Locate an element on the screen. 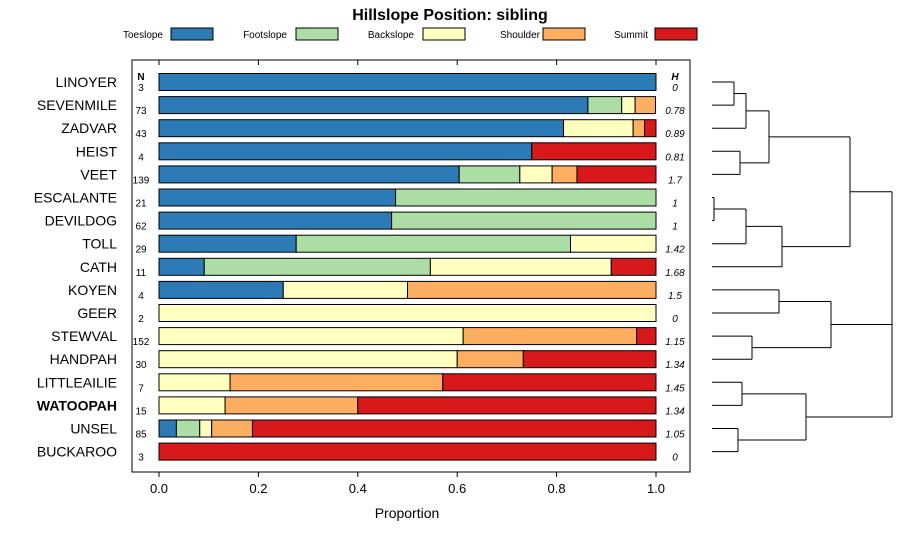  legend-label-shoulder: Shoulder is located at coordinates (520, 35).